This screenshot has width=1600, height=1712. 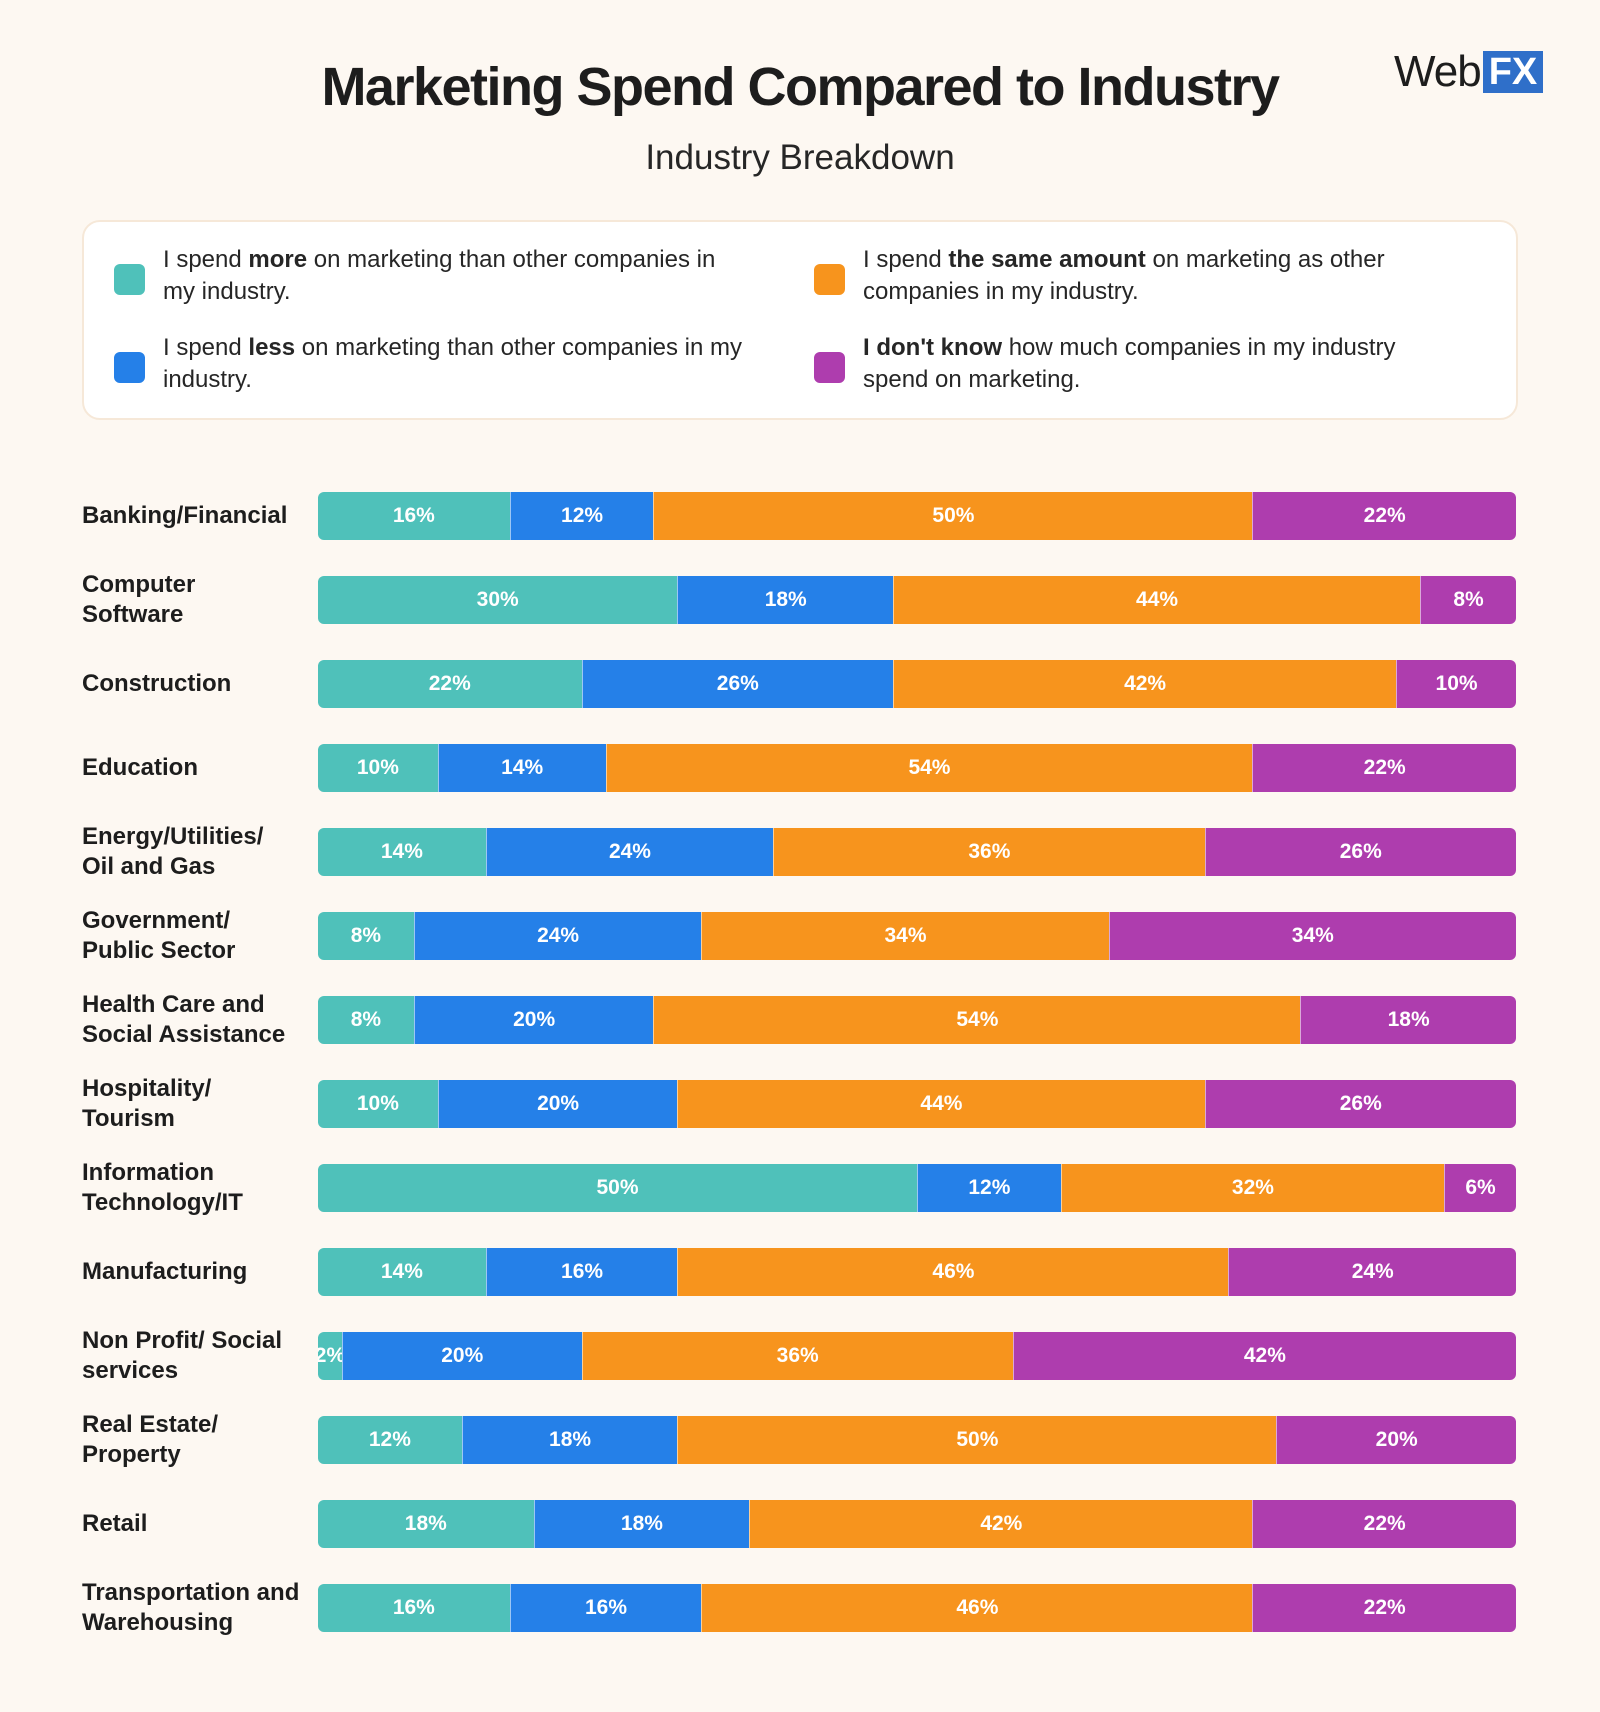 I want to click on bar-segment-dontknow: 42%, so click(x=1264, y=1356).